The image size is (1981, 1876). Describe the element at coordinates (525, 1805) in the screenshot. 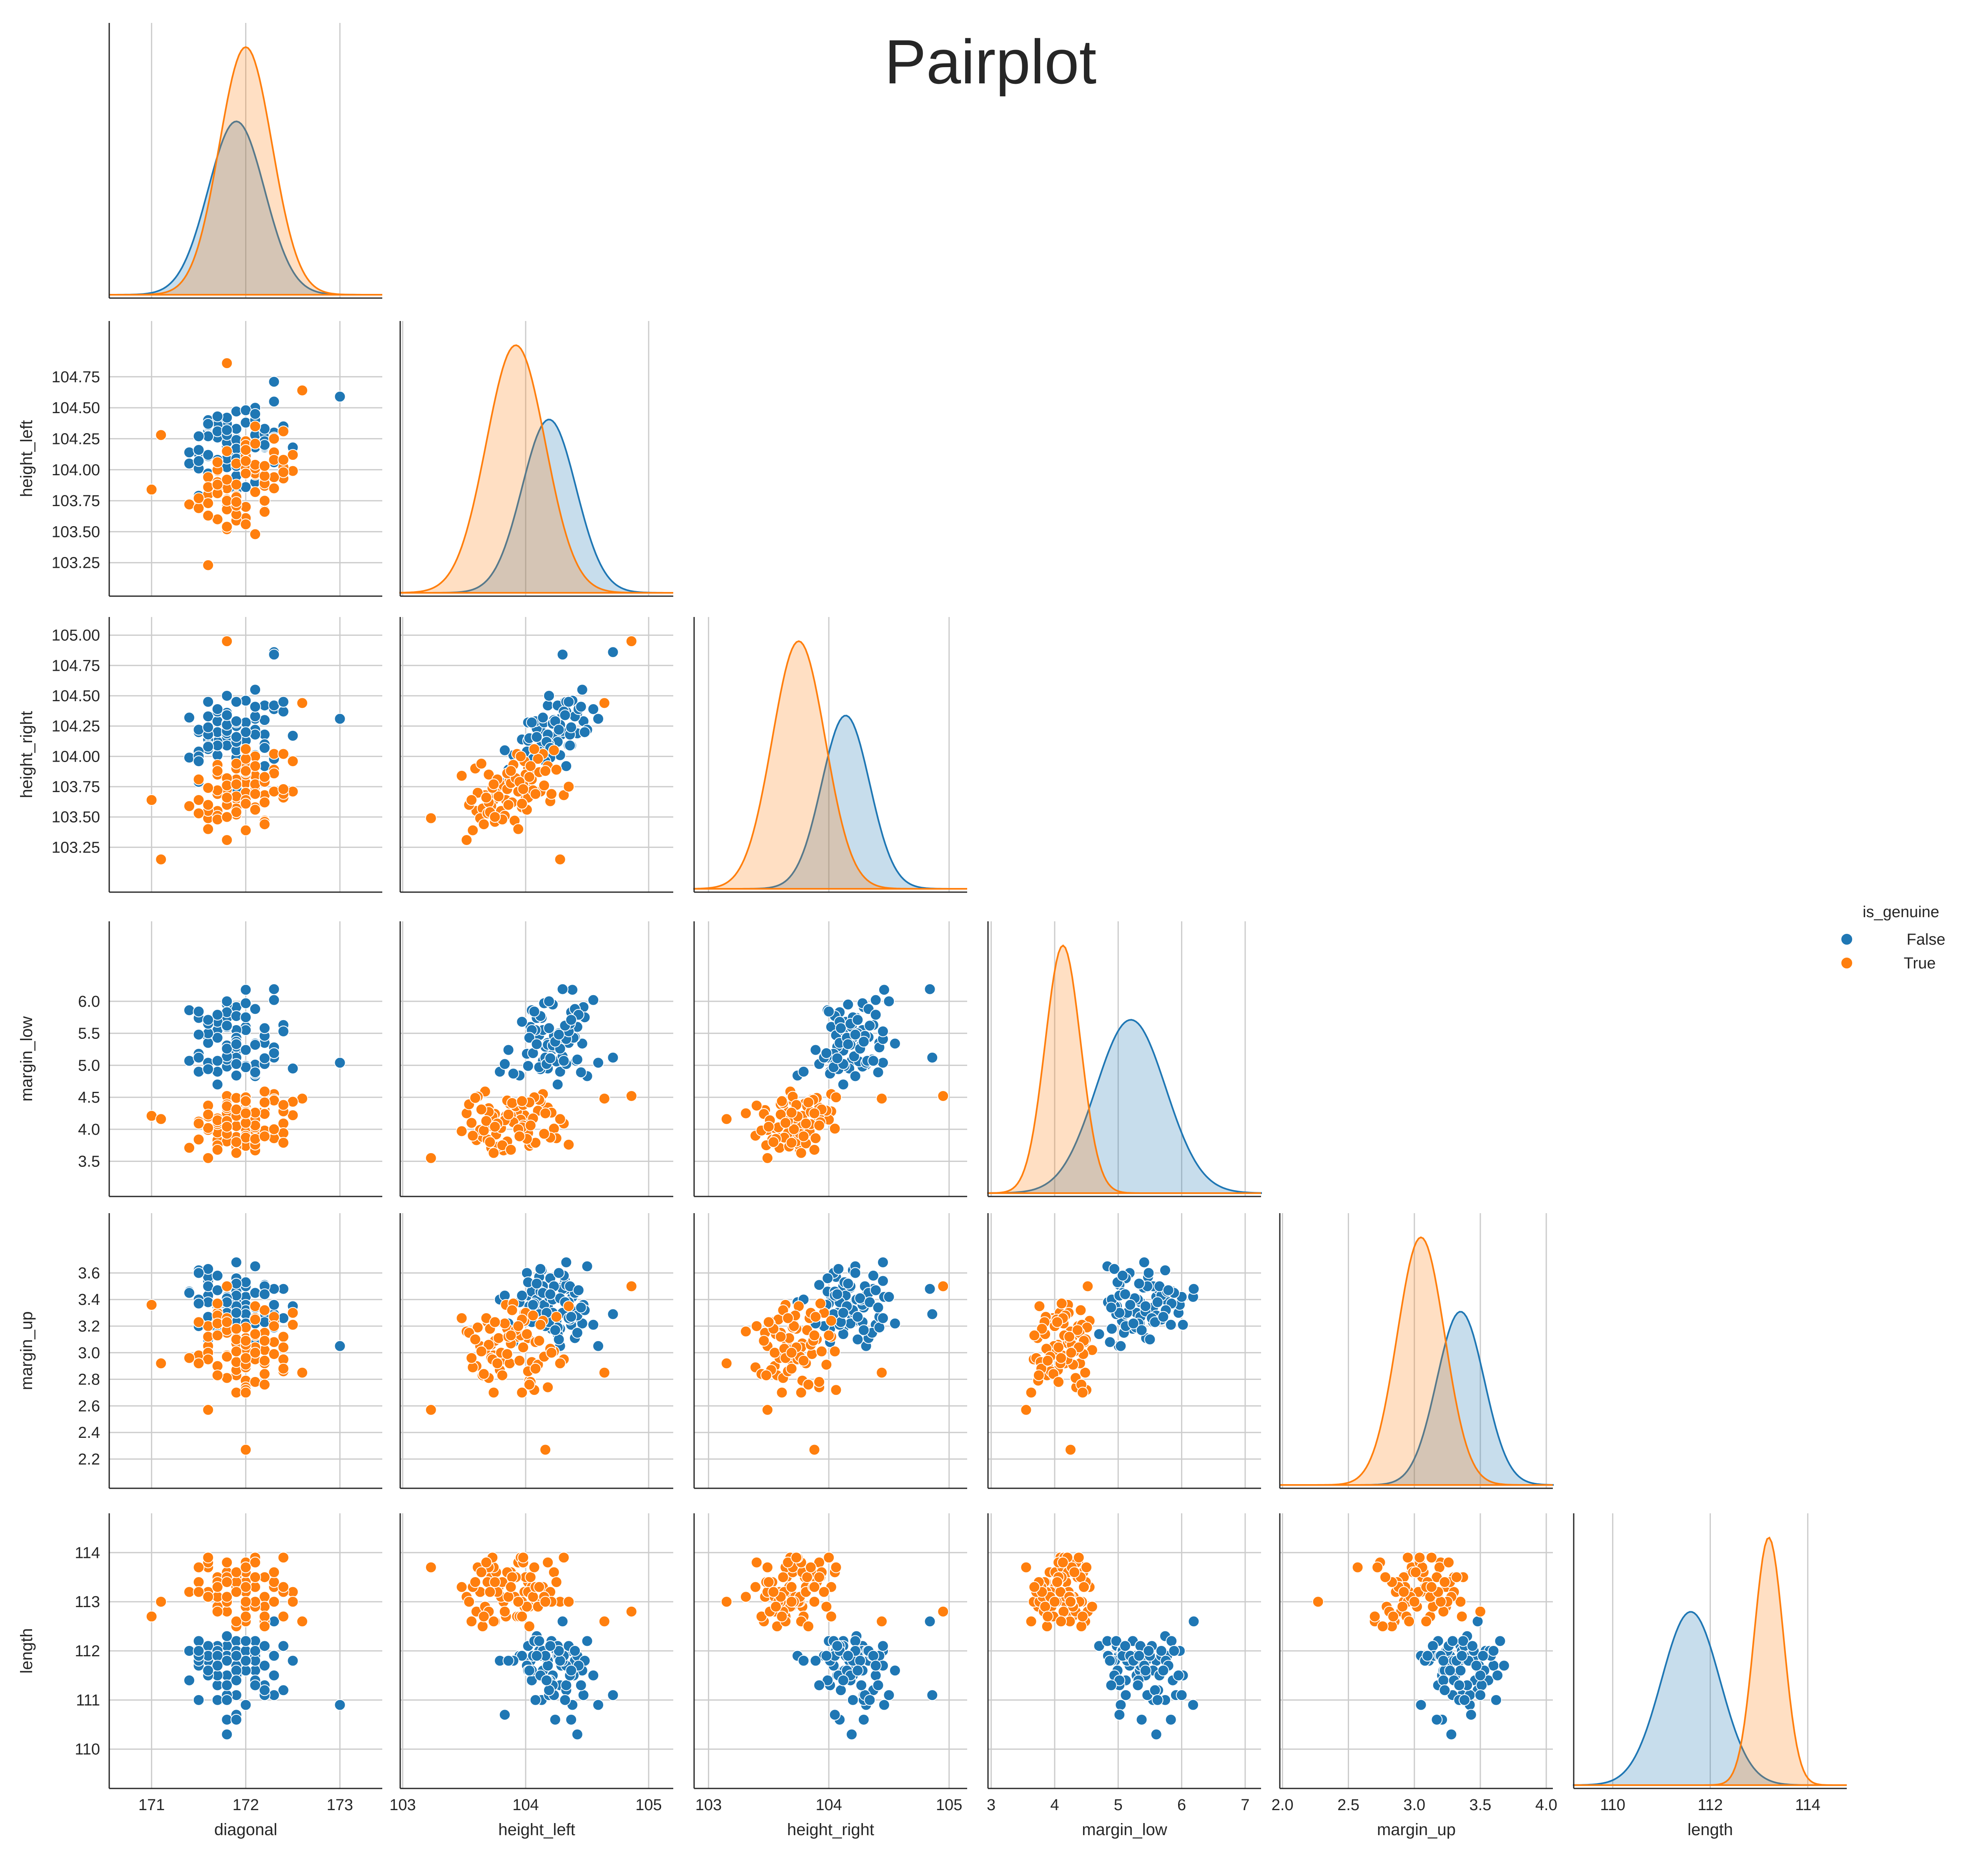

I see `x-tick-label: 104` at that location.